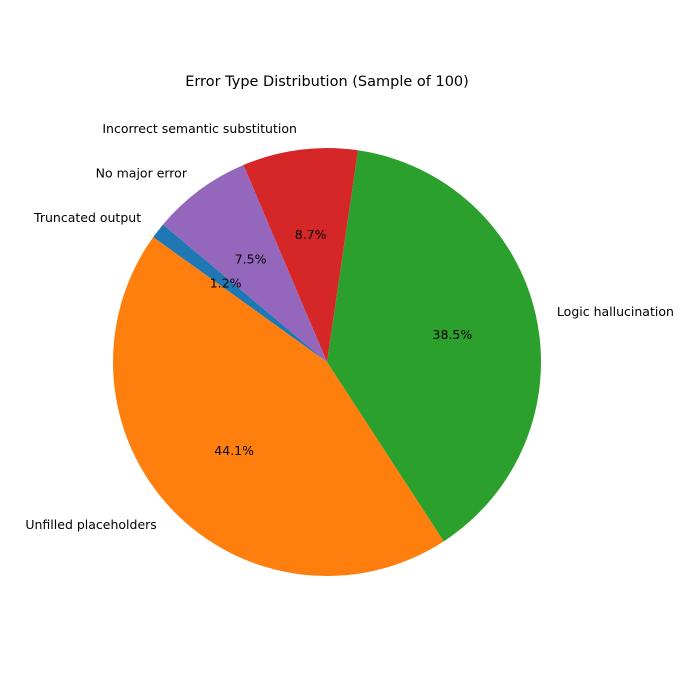 The image size is (700, 700). What do you see at coordinates (311, 234) in the screenshot?
I see `slice-percent-incorrect-semantic-substitution: 8.7%` at bounding box center [311, 234].